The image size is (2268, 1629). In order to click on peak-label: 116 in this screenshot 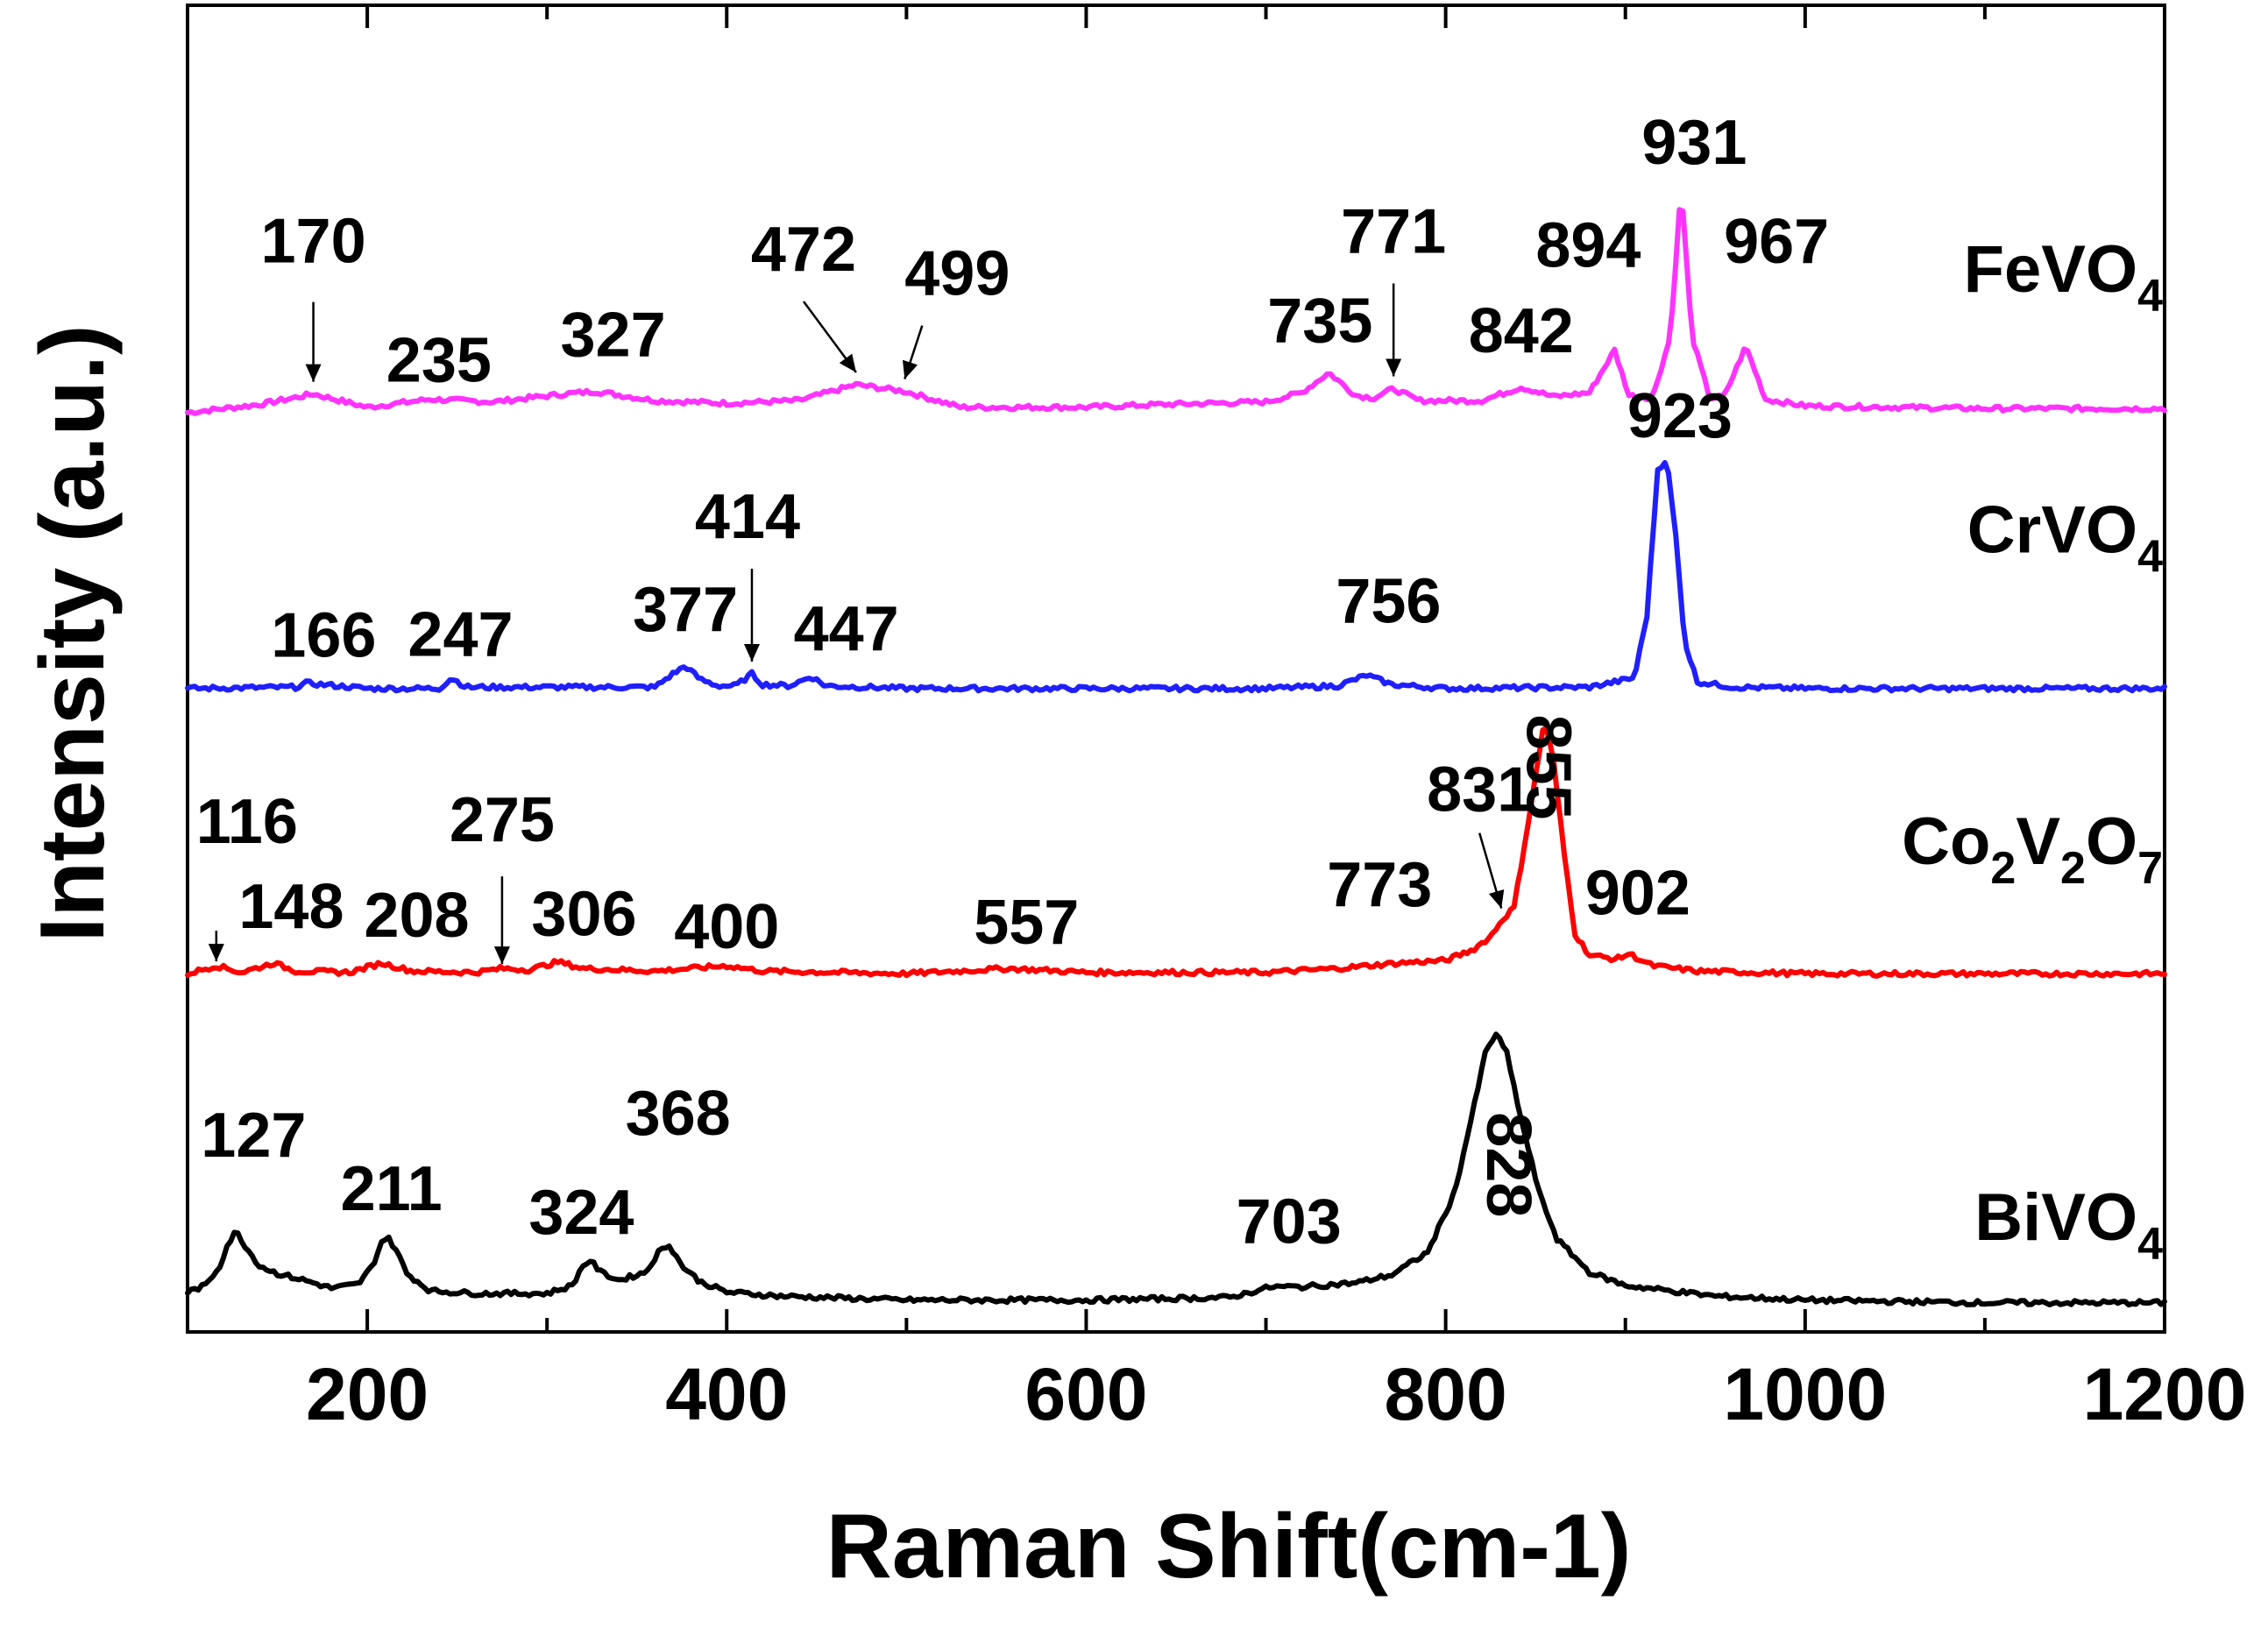, I will do `click(247, 822)`.